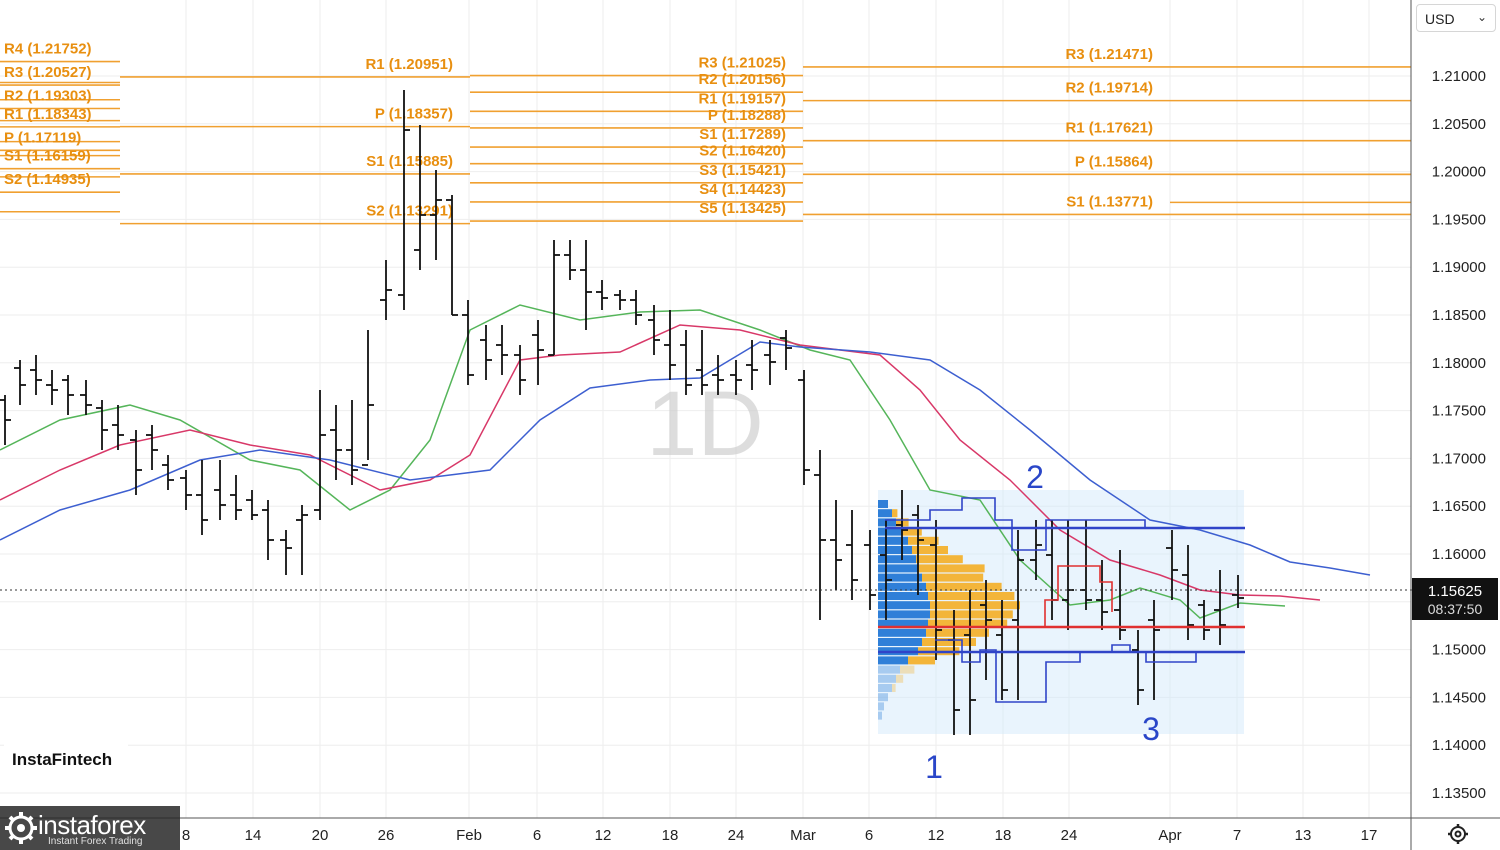 This screenshot has width=1500, height=850. What do you see at coordinates (1003, 835) in the screenshot?
I see `time-tick-label: 18` at bounding box center [1003, 835].